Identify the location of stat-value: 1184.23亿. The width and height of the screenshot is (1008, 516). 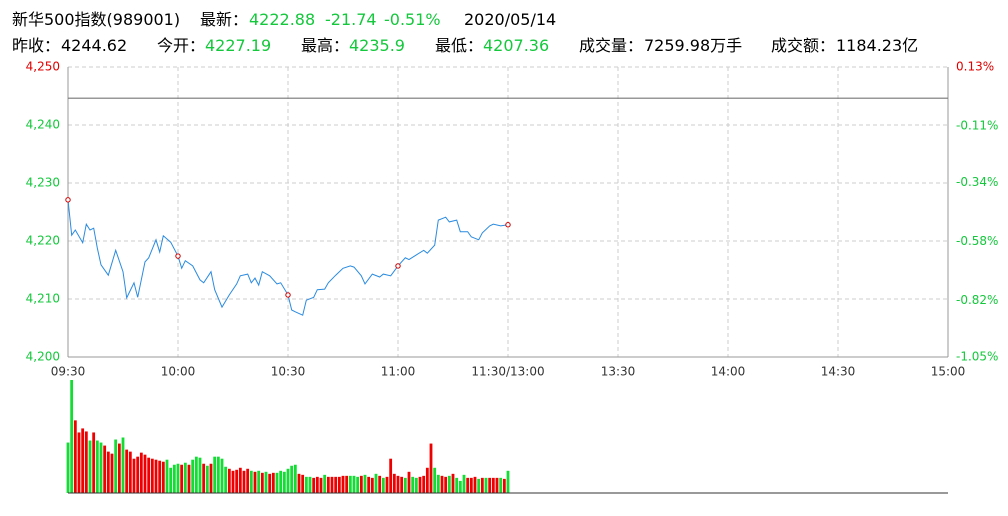
(877, 45).